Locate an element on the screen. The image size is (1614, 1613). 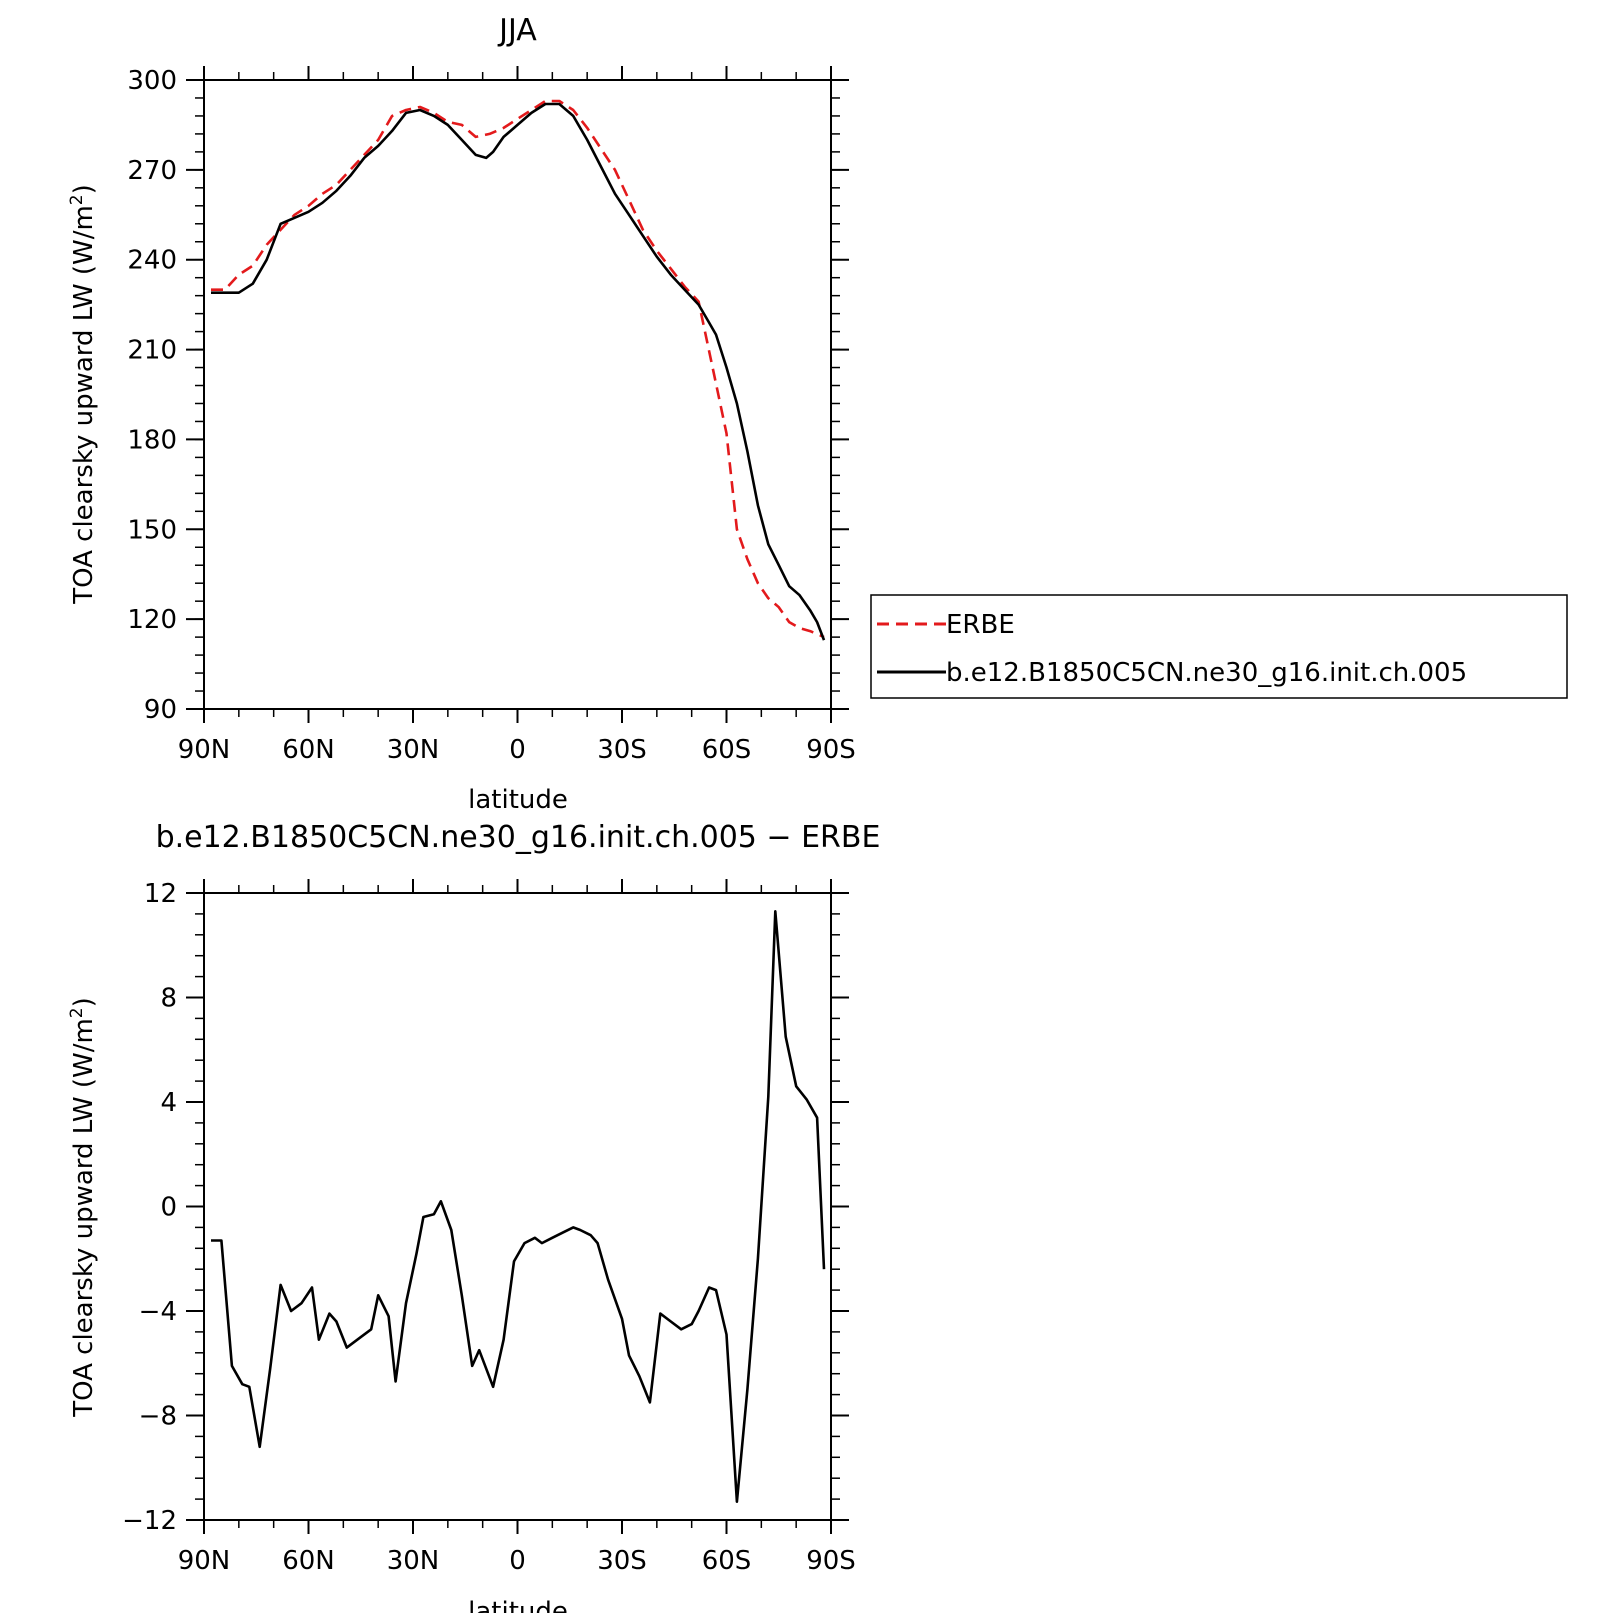
bottom-x-tick-label: 0 is located at coordinates (517, 1561).